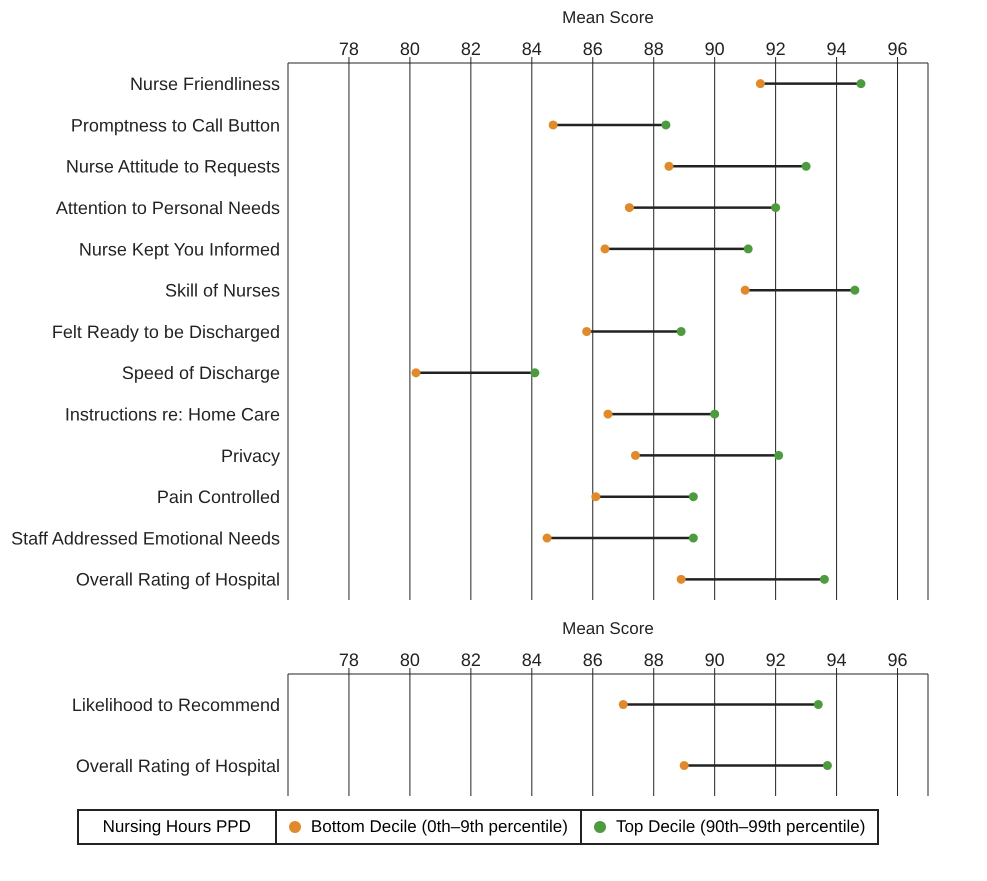  I want to click on y-tick-label: Felt Ready to be Discharged, so click(166, 332).